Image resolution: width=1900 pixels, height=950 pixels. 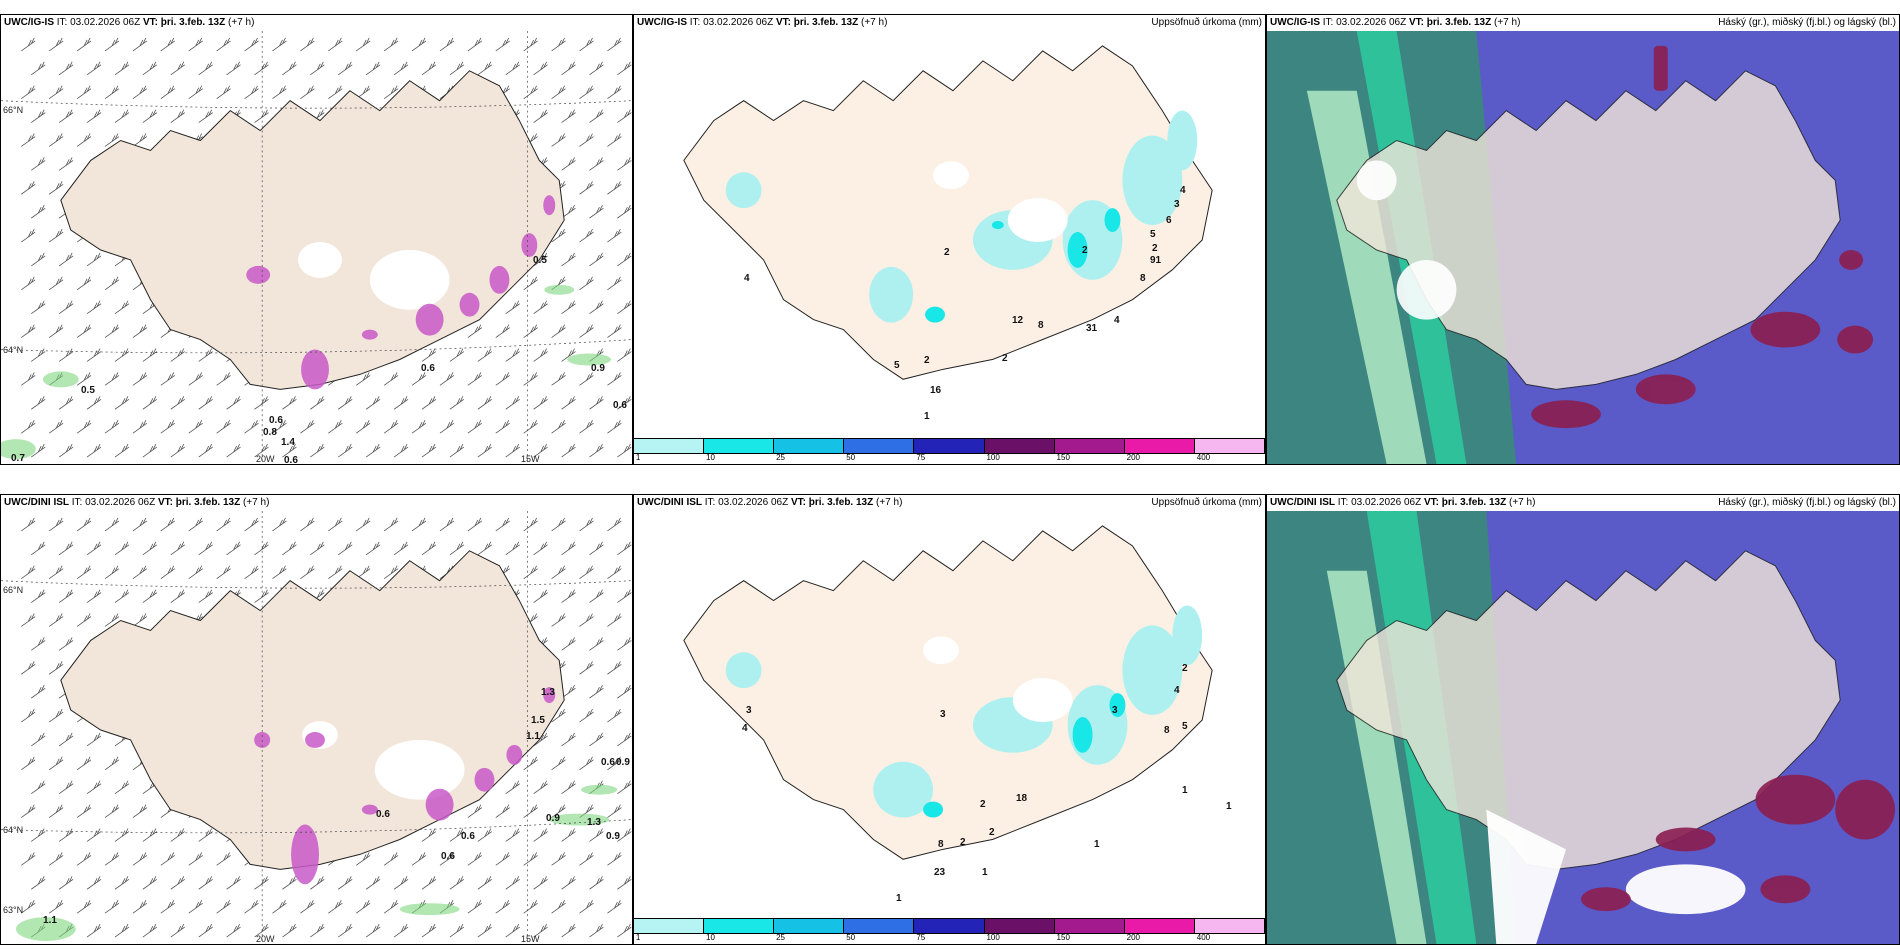 I want to click on lat-label-64n: 64°N, so click(x=13, y=830).